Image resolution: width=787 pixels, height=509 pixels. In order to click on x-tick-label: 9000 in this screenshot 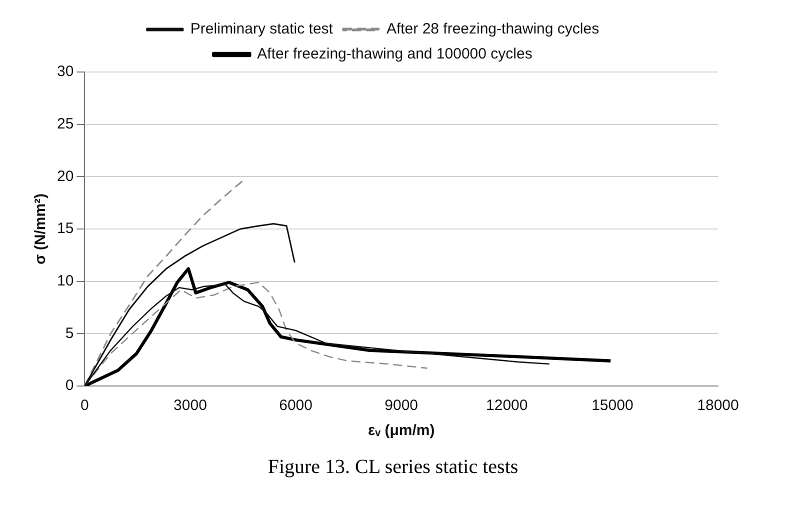, I will do `click(401, 405)`.